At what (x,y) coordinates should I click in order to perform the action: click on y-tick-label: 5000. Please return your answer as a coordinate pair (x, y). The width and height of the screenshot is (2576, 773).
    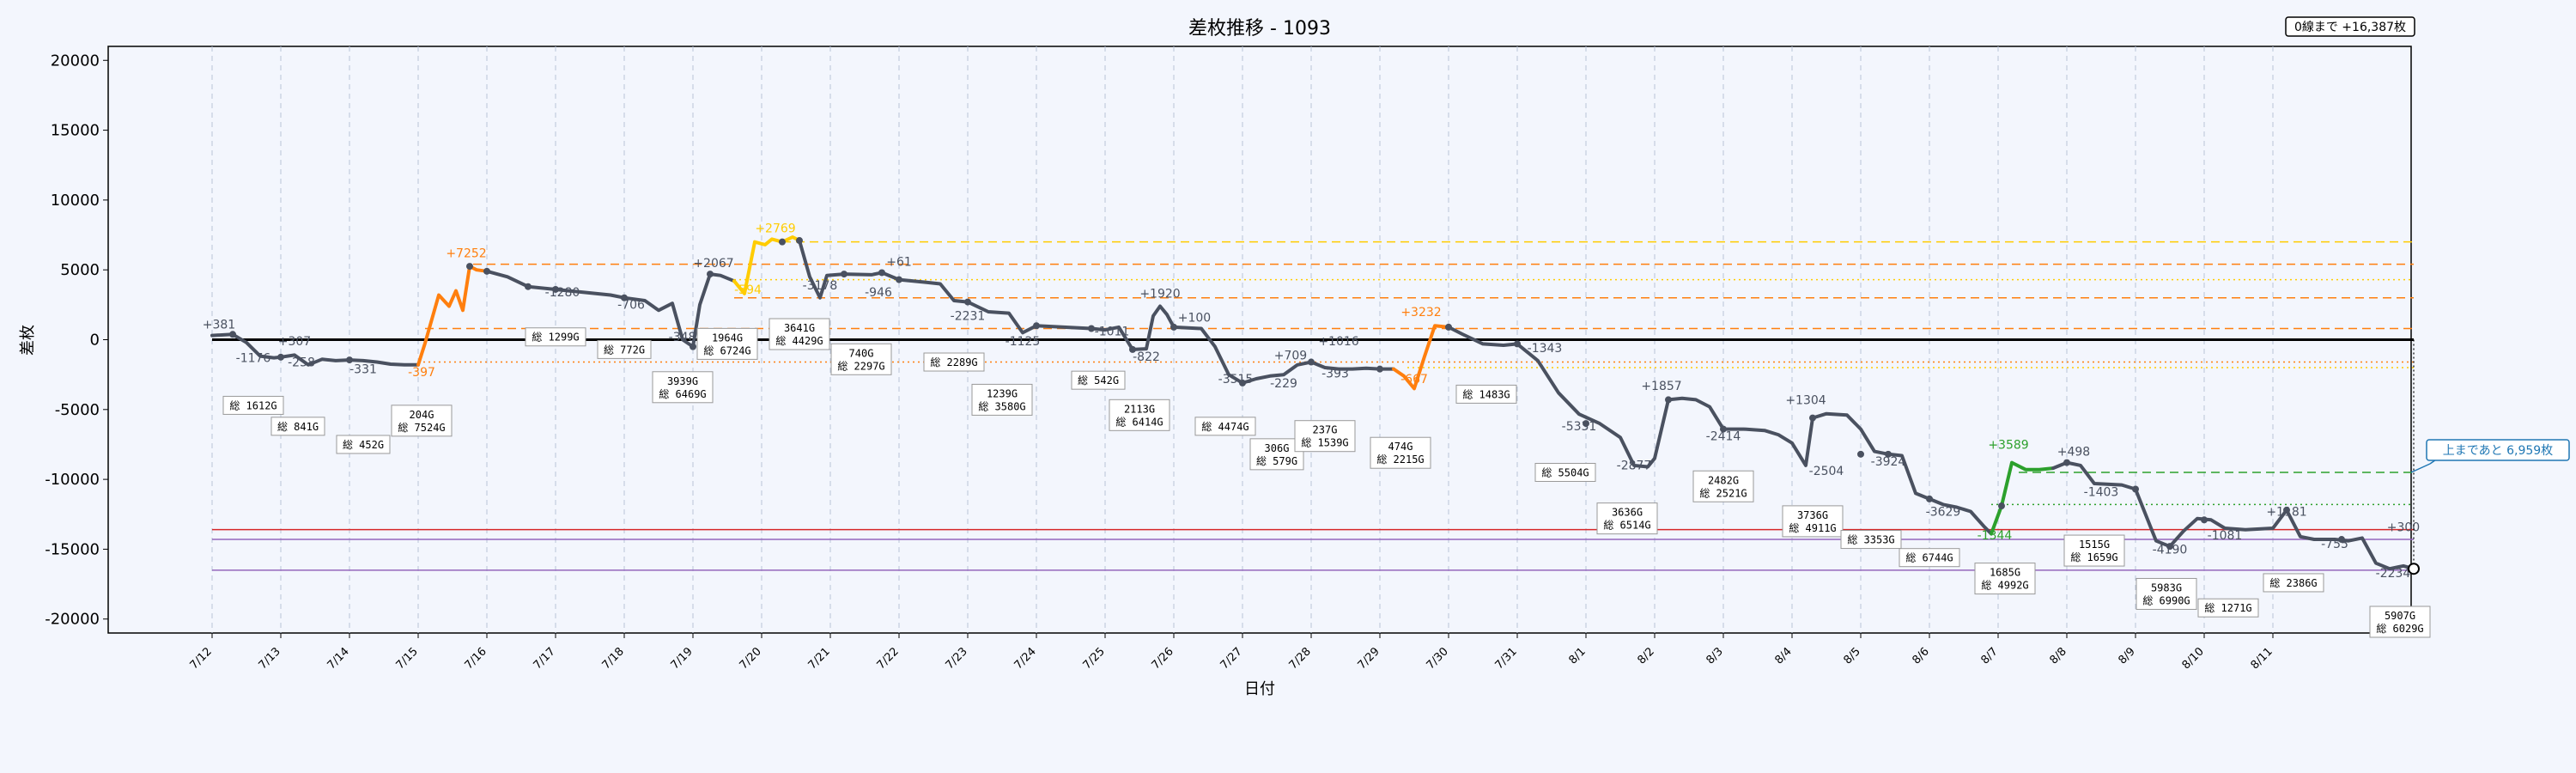
    Looking at the image, I should click on (80, 270).